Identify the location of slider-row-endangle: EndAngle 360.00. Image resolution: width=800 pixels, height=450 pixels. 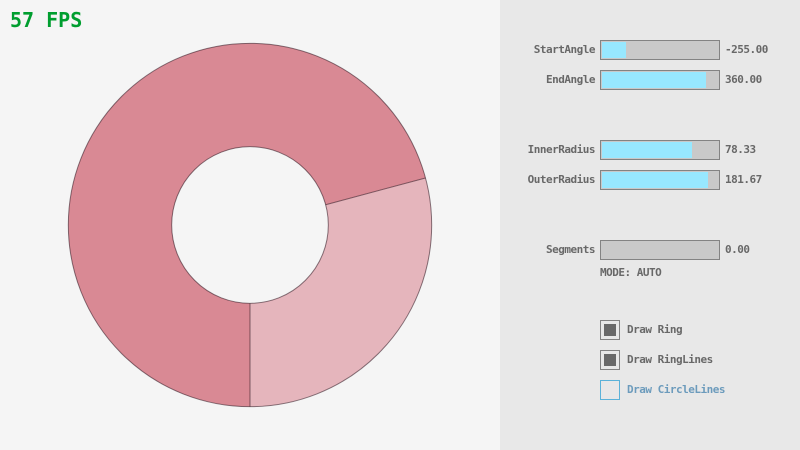
(650, 80).